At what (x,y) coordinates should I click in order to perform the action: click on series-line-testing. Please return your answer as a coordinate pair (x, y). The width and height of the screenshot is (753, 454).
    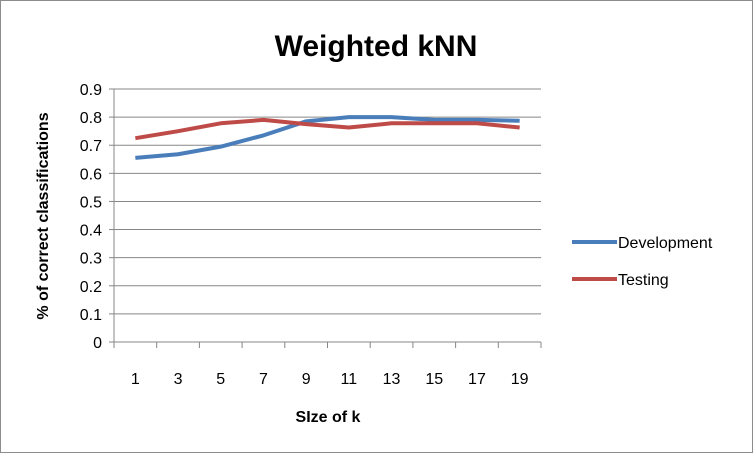
    Looking at the image, I should click on (327, 129).